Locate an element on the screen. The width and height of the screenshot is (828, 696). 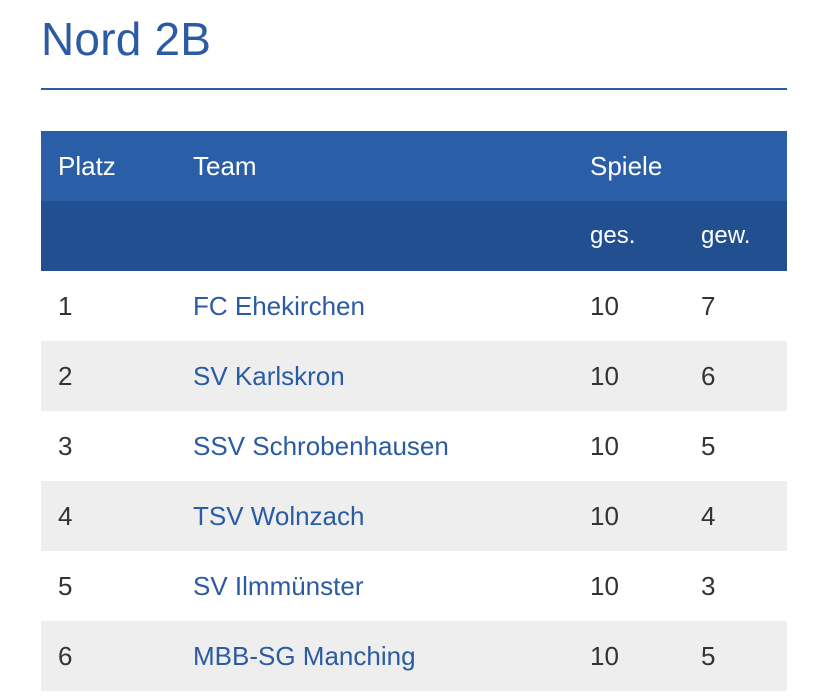
table-row: 6 MBB-SG Manching 10 5 is located at coordinates (414, 656).